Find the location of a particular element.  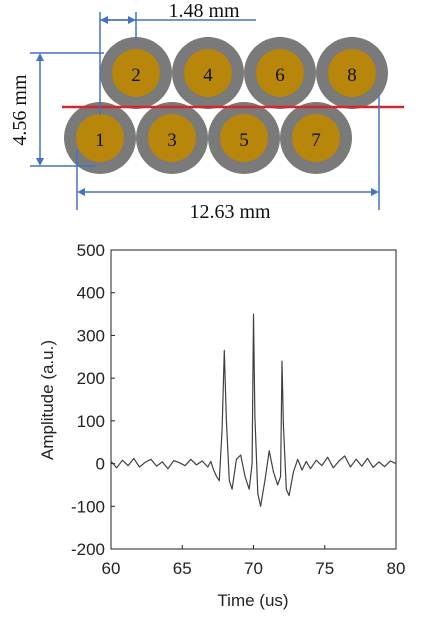

wire-2-core is located at coordinates (136, 73).